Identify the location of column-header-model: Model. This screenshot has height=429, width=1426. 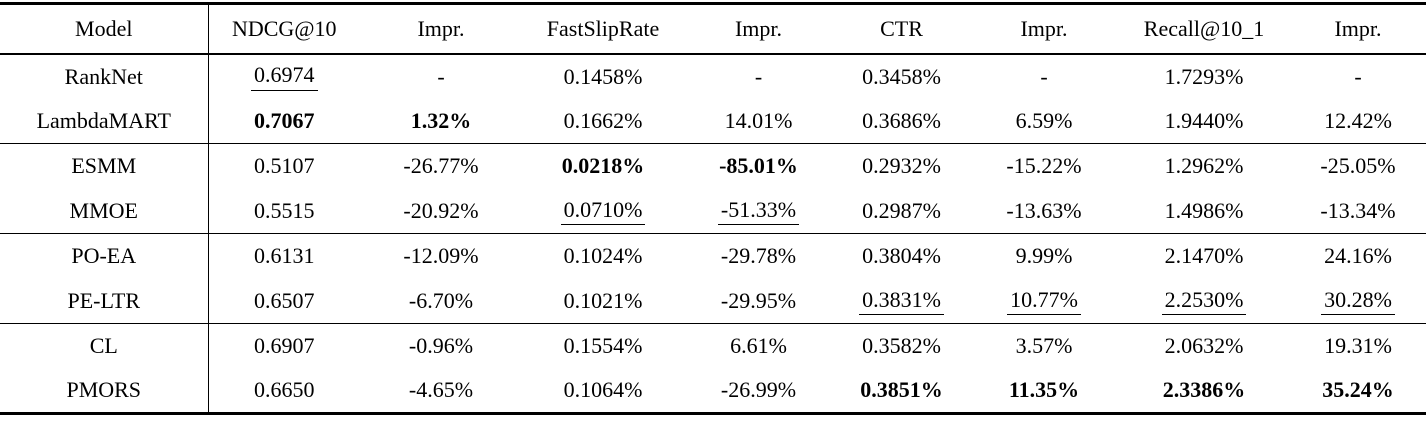
(104, 28).